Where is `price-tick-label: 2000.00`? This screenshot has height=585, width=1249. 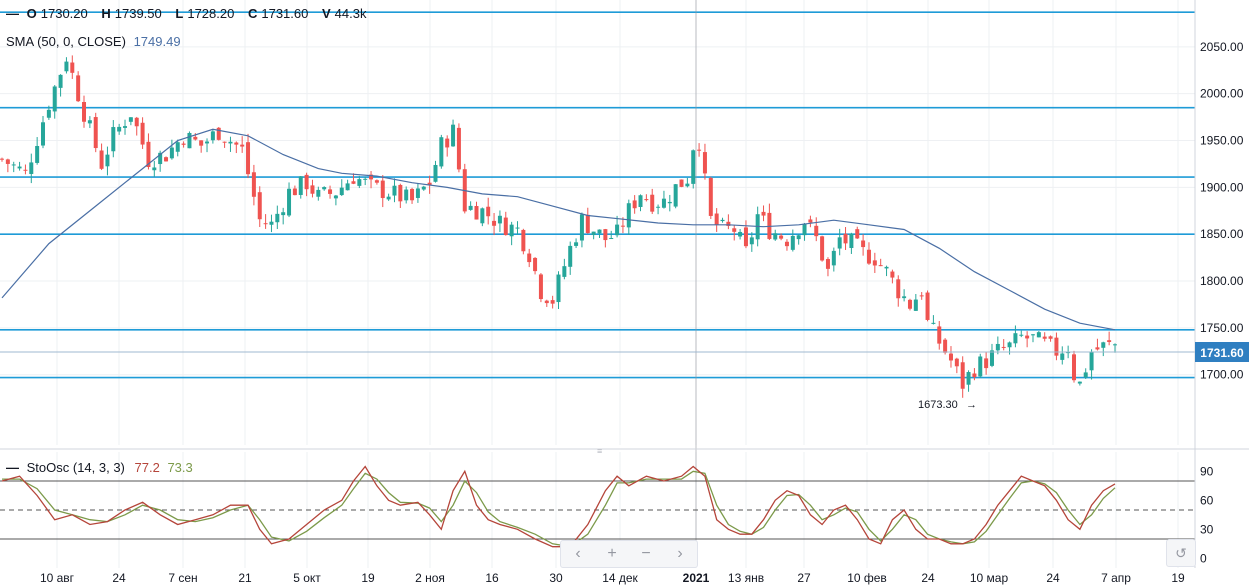 price-tick-label: 2000.00 is located at coordinates (1222, 94).